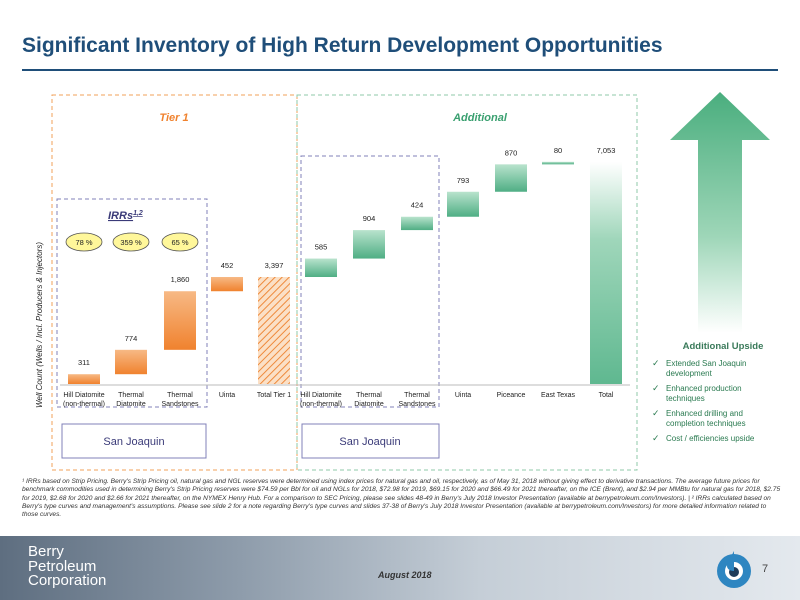 The width and height of the screenshot is (800, 600). What do you see at coordinates (710, 438) in the screenshot?
I see `upside-item-label: Cost / efficiencies upside` at bounding box center [710, 438].